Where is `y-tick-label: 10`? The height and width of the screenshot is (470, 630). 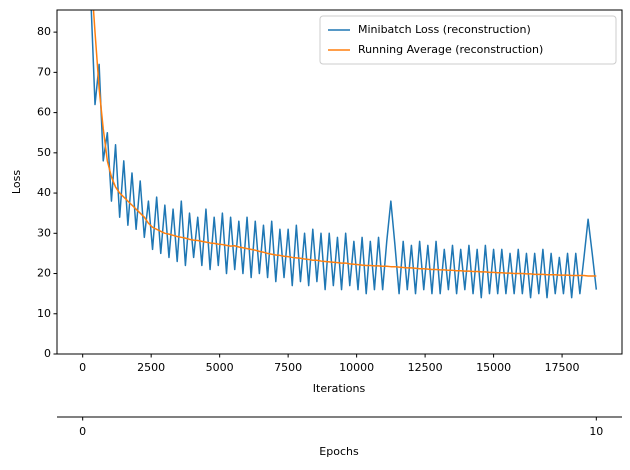
y-tick-label: 10 is located at coordinates (44, 313).